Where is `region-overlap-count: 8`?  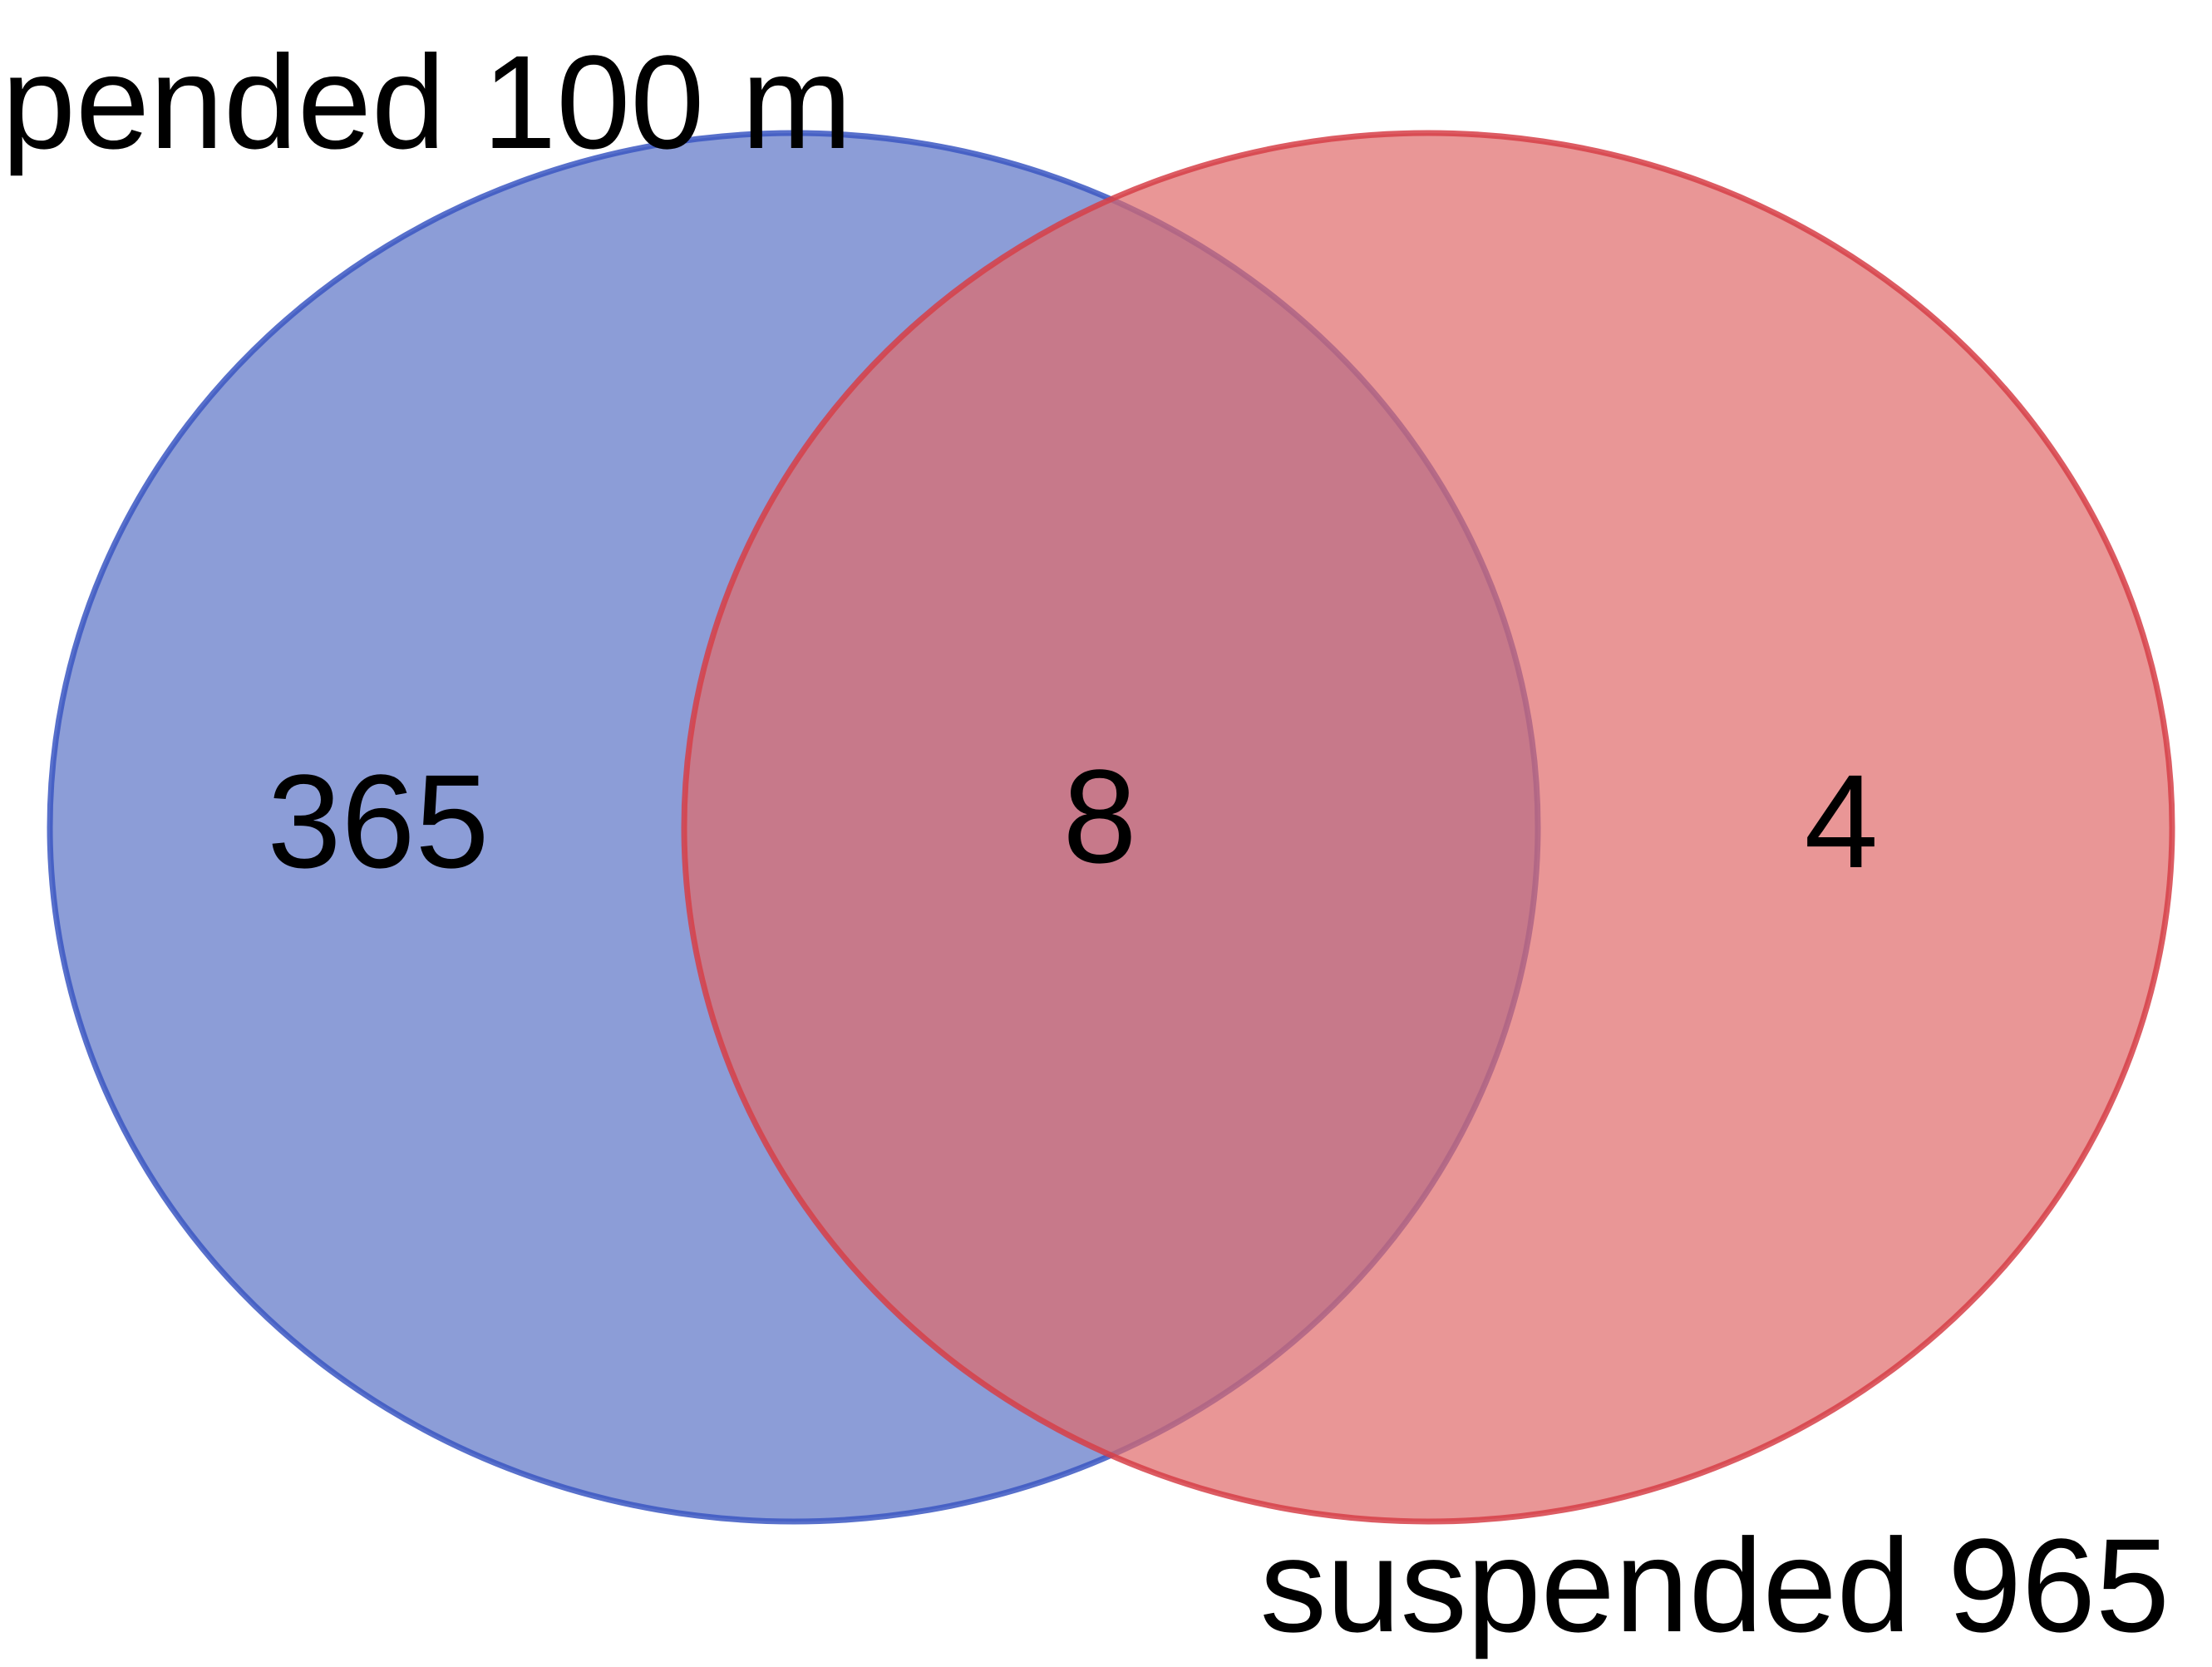 region-overlap-count: 8 is located at coordinates (1100, 816).